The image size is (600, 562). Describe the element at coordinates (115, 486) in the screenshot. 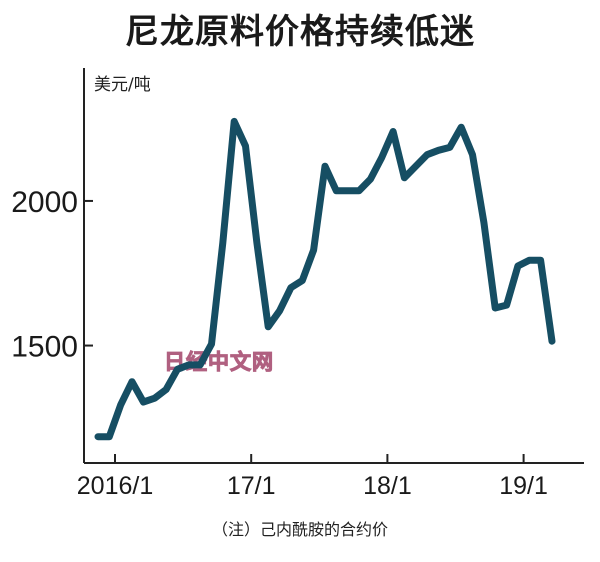

I see `x-tick-label: 2016/1` at that location.